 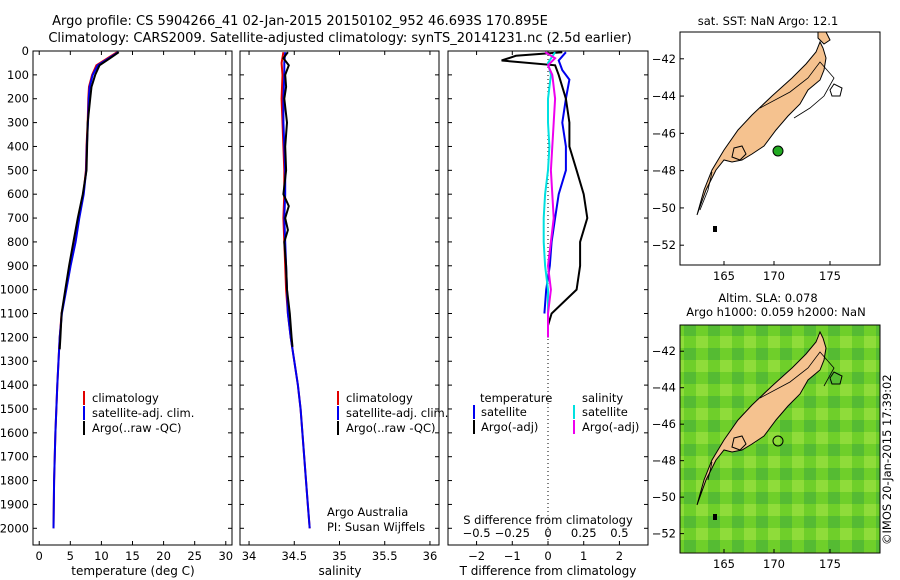 What do you see at coordinates (583, 556) in the screenshot?
I see `x-tick-label: 1` at bounding box center [583, 556].